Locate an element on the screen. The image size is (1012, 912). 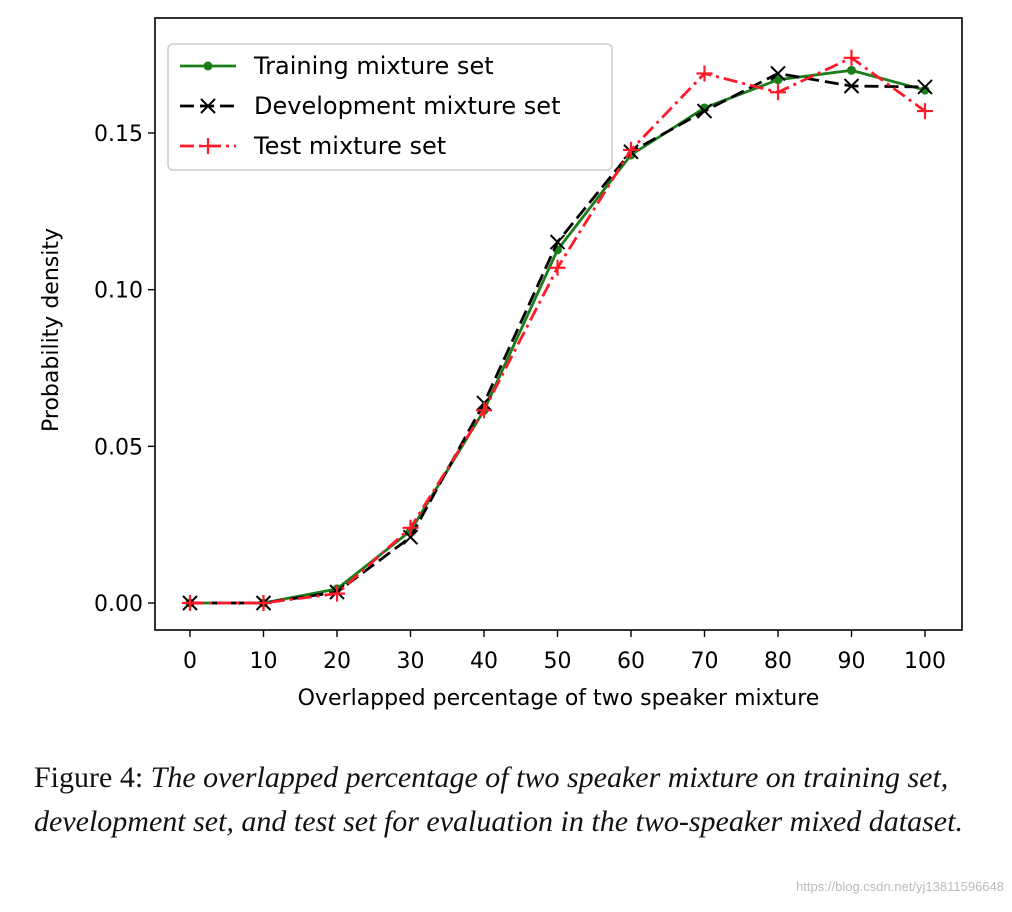
x-tick-label: 100 is located at coordinates (925, 661).